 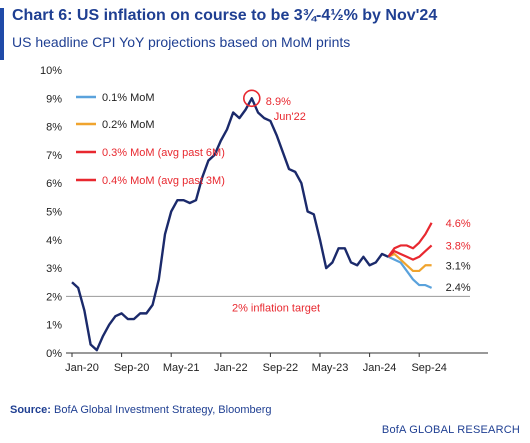 I want to click on legend-label-3: 0.3% MoM (avg past 6M), so click(x=163, y=153).